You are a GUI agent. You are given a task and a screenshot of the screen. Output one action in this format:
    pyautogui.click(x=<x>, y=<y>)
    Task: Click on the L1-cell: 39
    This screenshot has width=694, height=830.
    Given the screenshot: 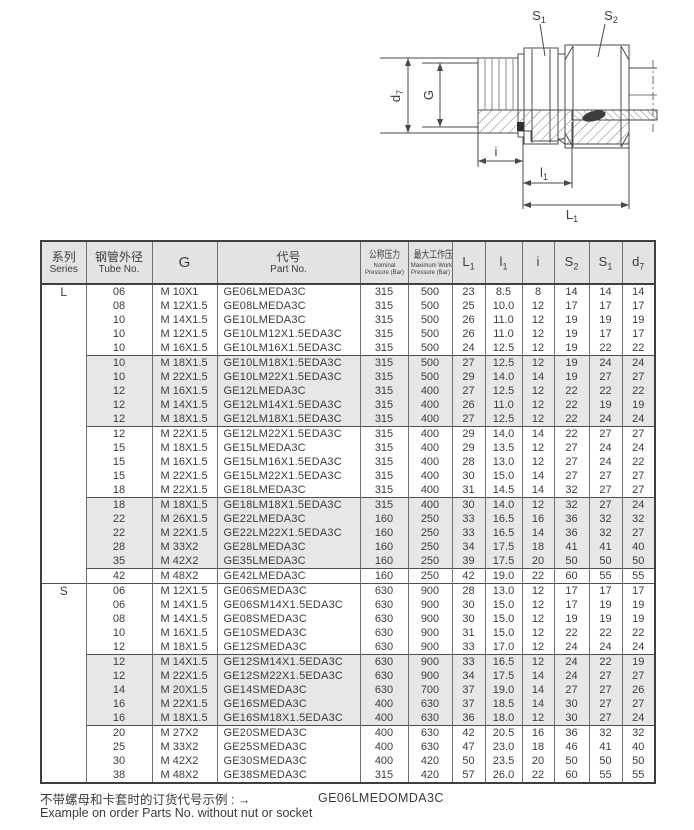 What is the action you would take?
    pyautogui.click(x=468, y=561)
    